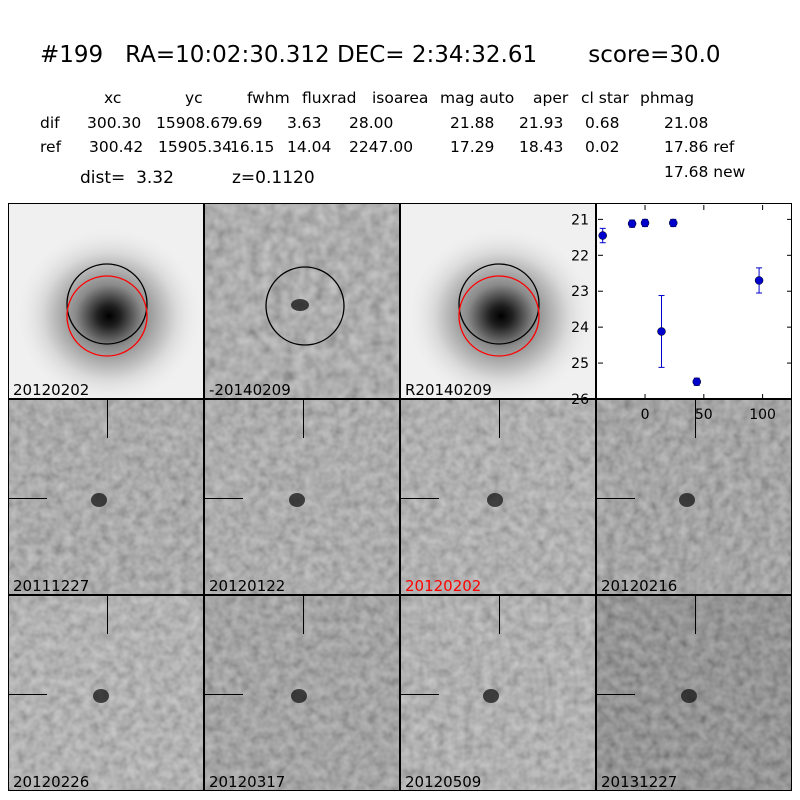  Describe the element at coordinates (448, 390) in the screenshot. I see `panel-date-label: R20140209` at that location.